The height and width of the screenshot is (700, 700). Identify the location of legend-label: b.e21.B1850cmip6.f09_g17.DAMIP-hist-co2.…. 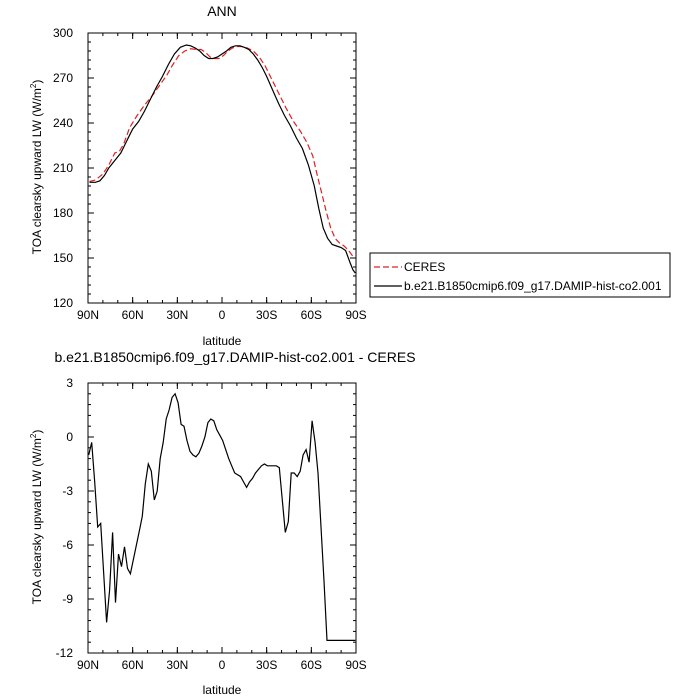
(533, 286).